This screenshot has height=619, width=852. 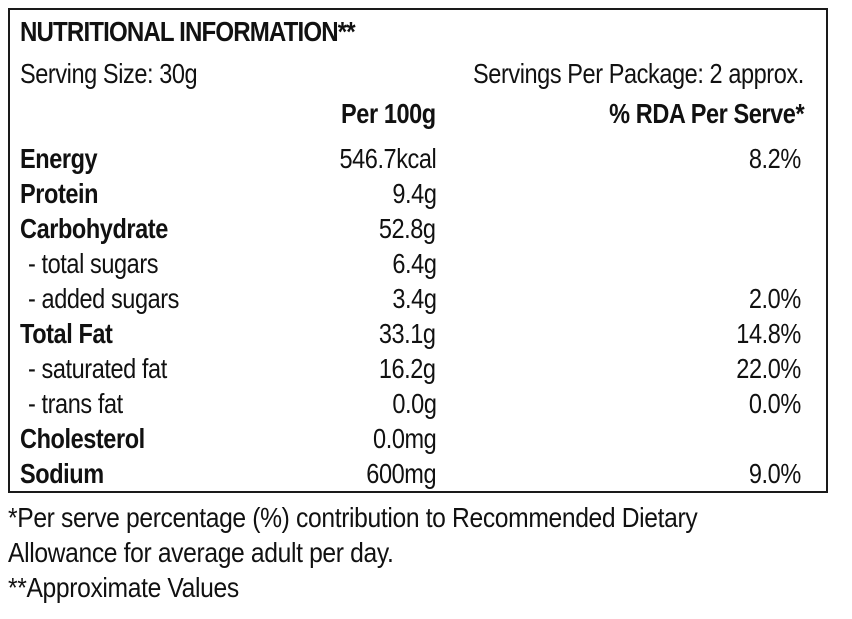 What do you see at coordinates (93, 263) in the screenshot?
I see `nutrient-name: - total sugars` at bounding box center [93, 263].